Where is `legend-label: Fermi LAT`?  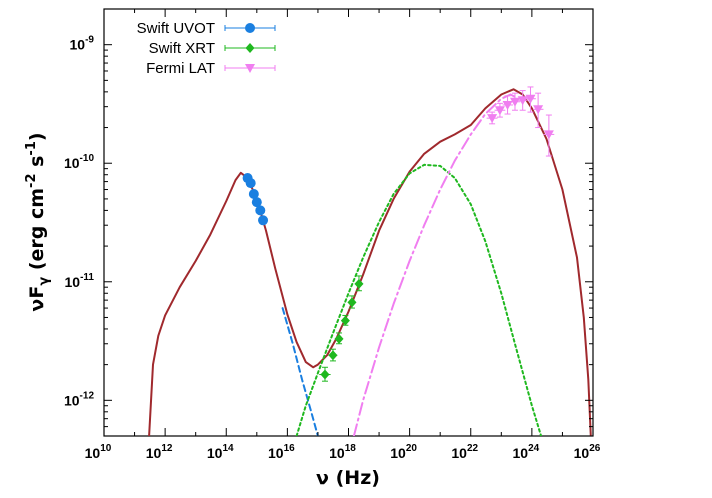
legend-label: Fermi LAT is located at coordinates (180, 68).